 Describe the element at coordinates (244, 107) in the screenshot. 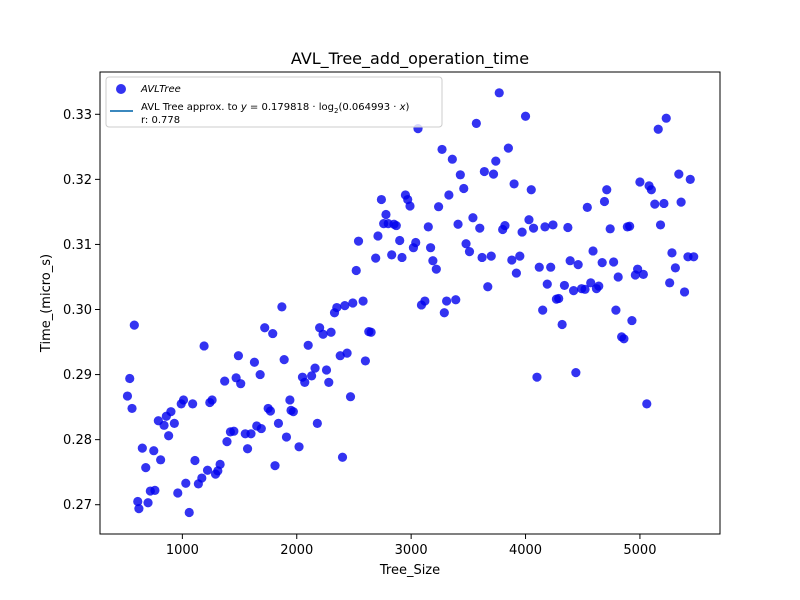

I see `legend-math-y: y` at that location.